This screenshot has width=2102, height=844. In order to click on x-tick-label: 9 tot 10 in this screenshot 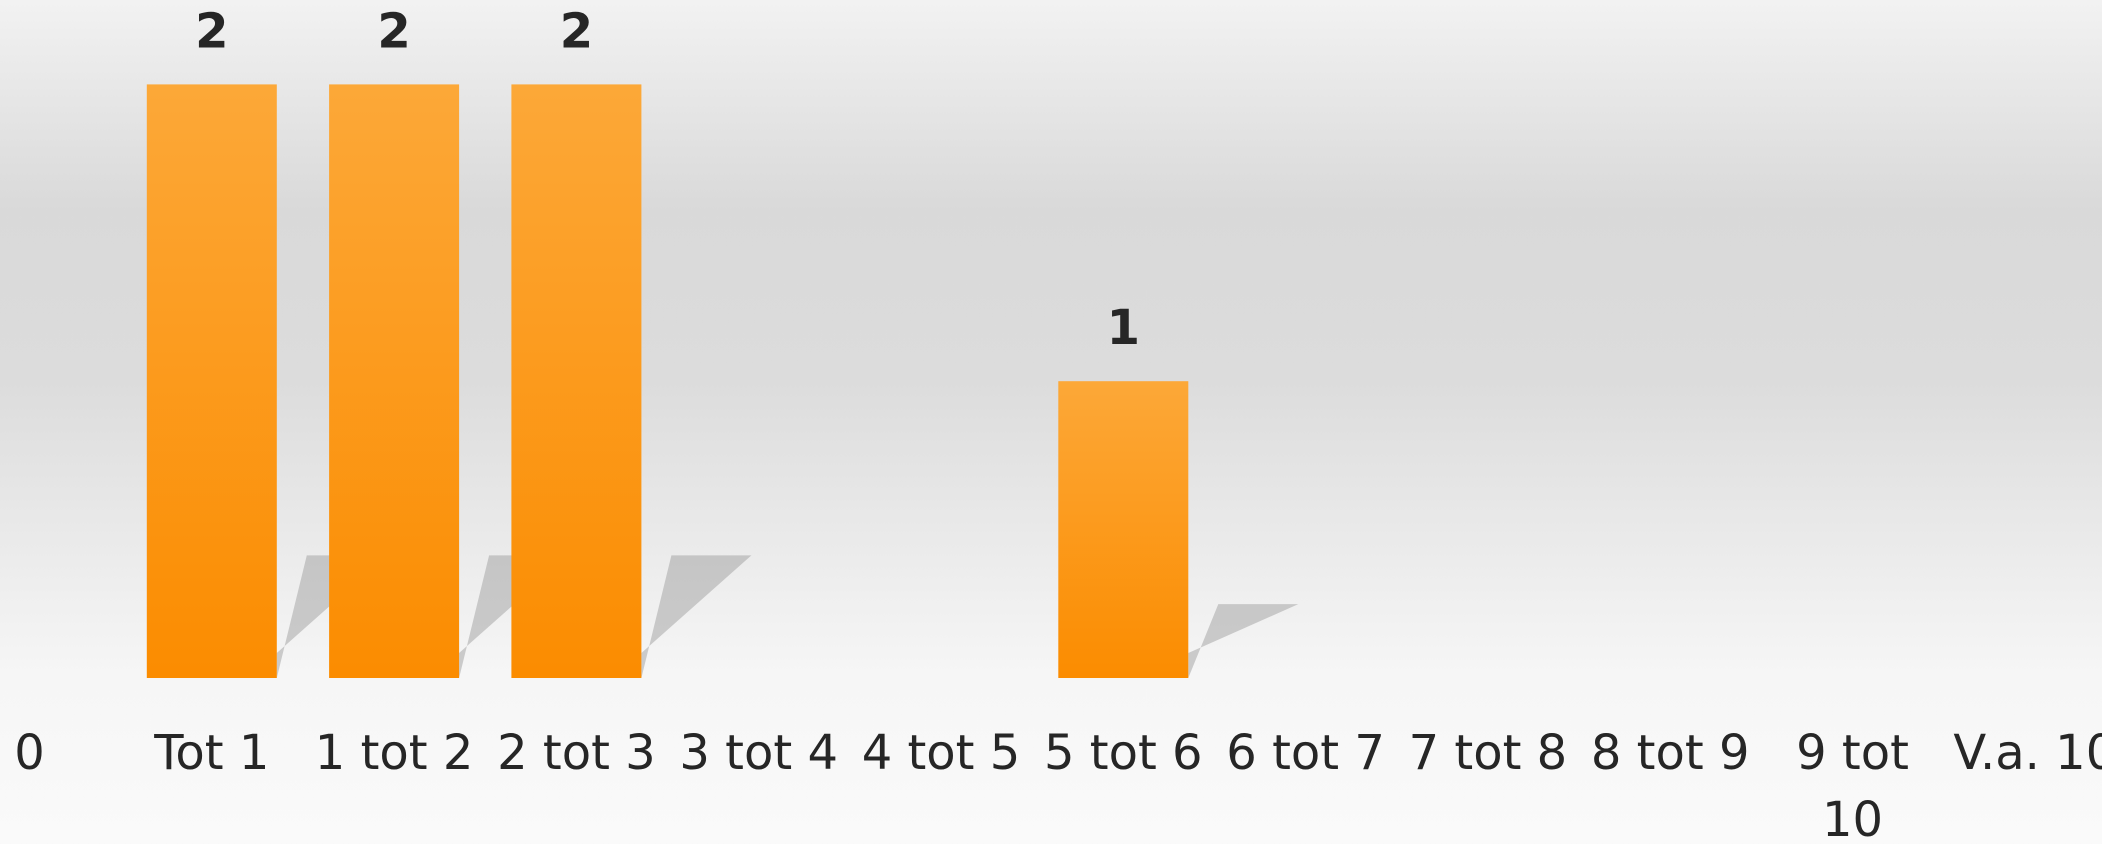, I will do `click(1852, 784)`.